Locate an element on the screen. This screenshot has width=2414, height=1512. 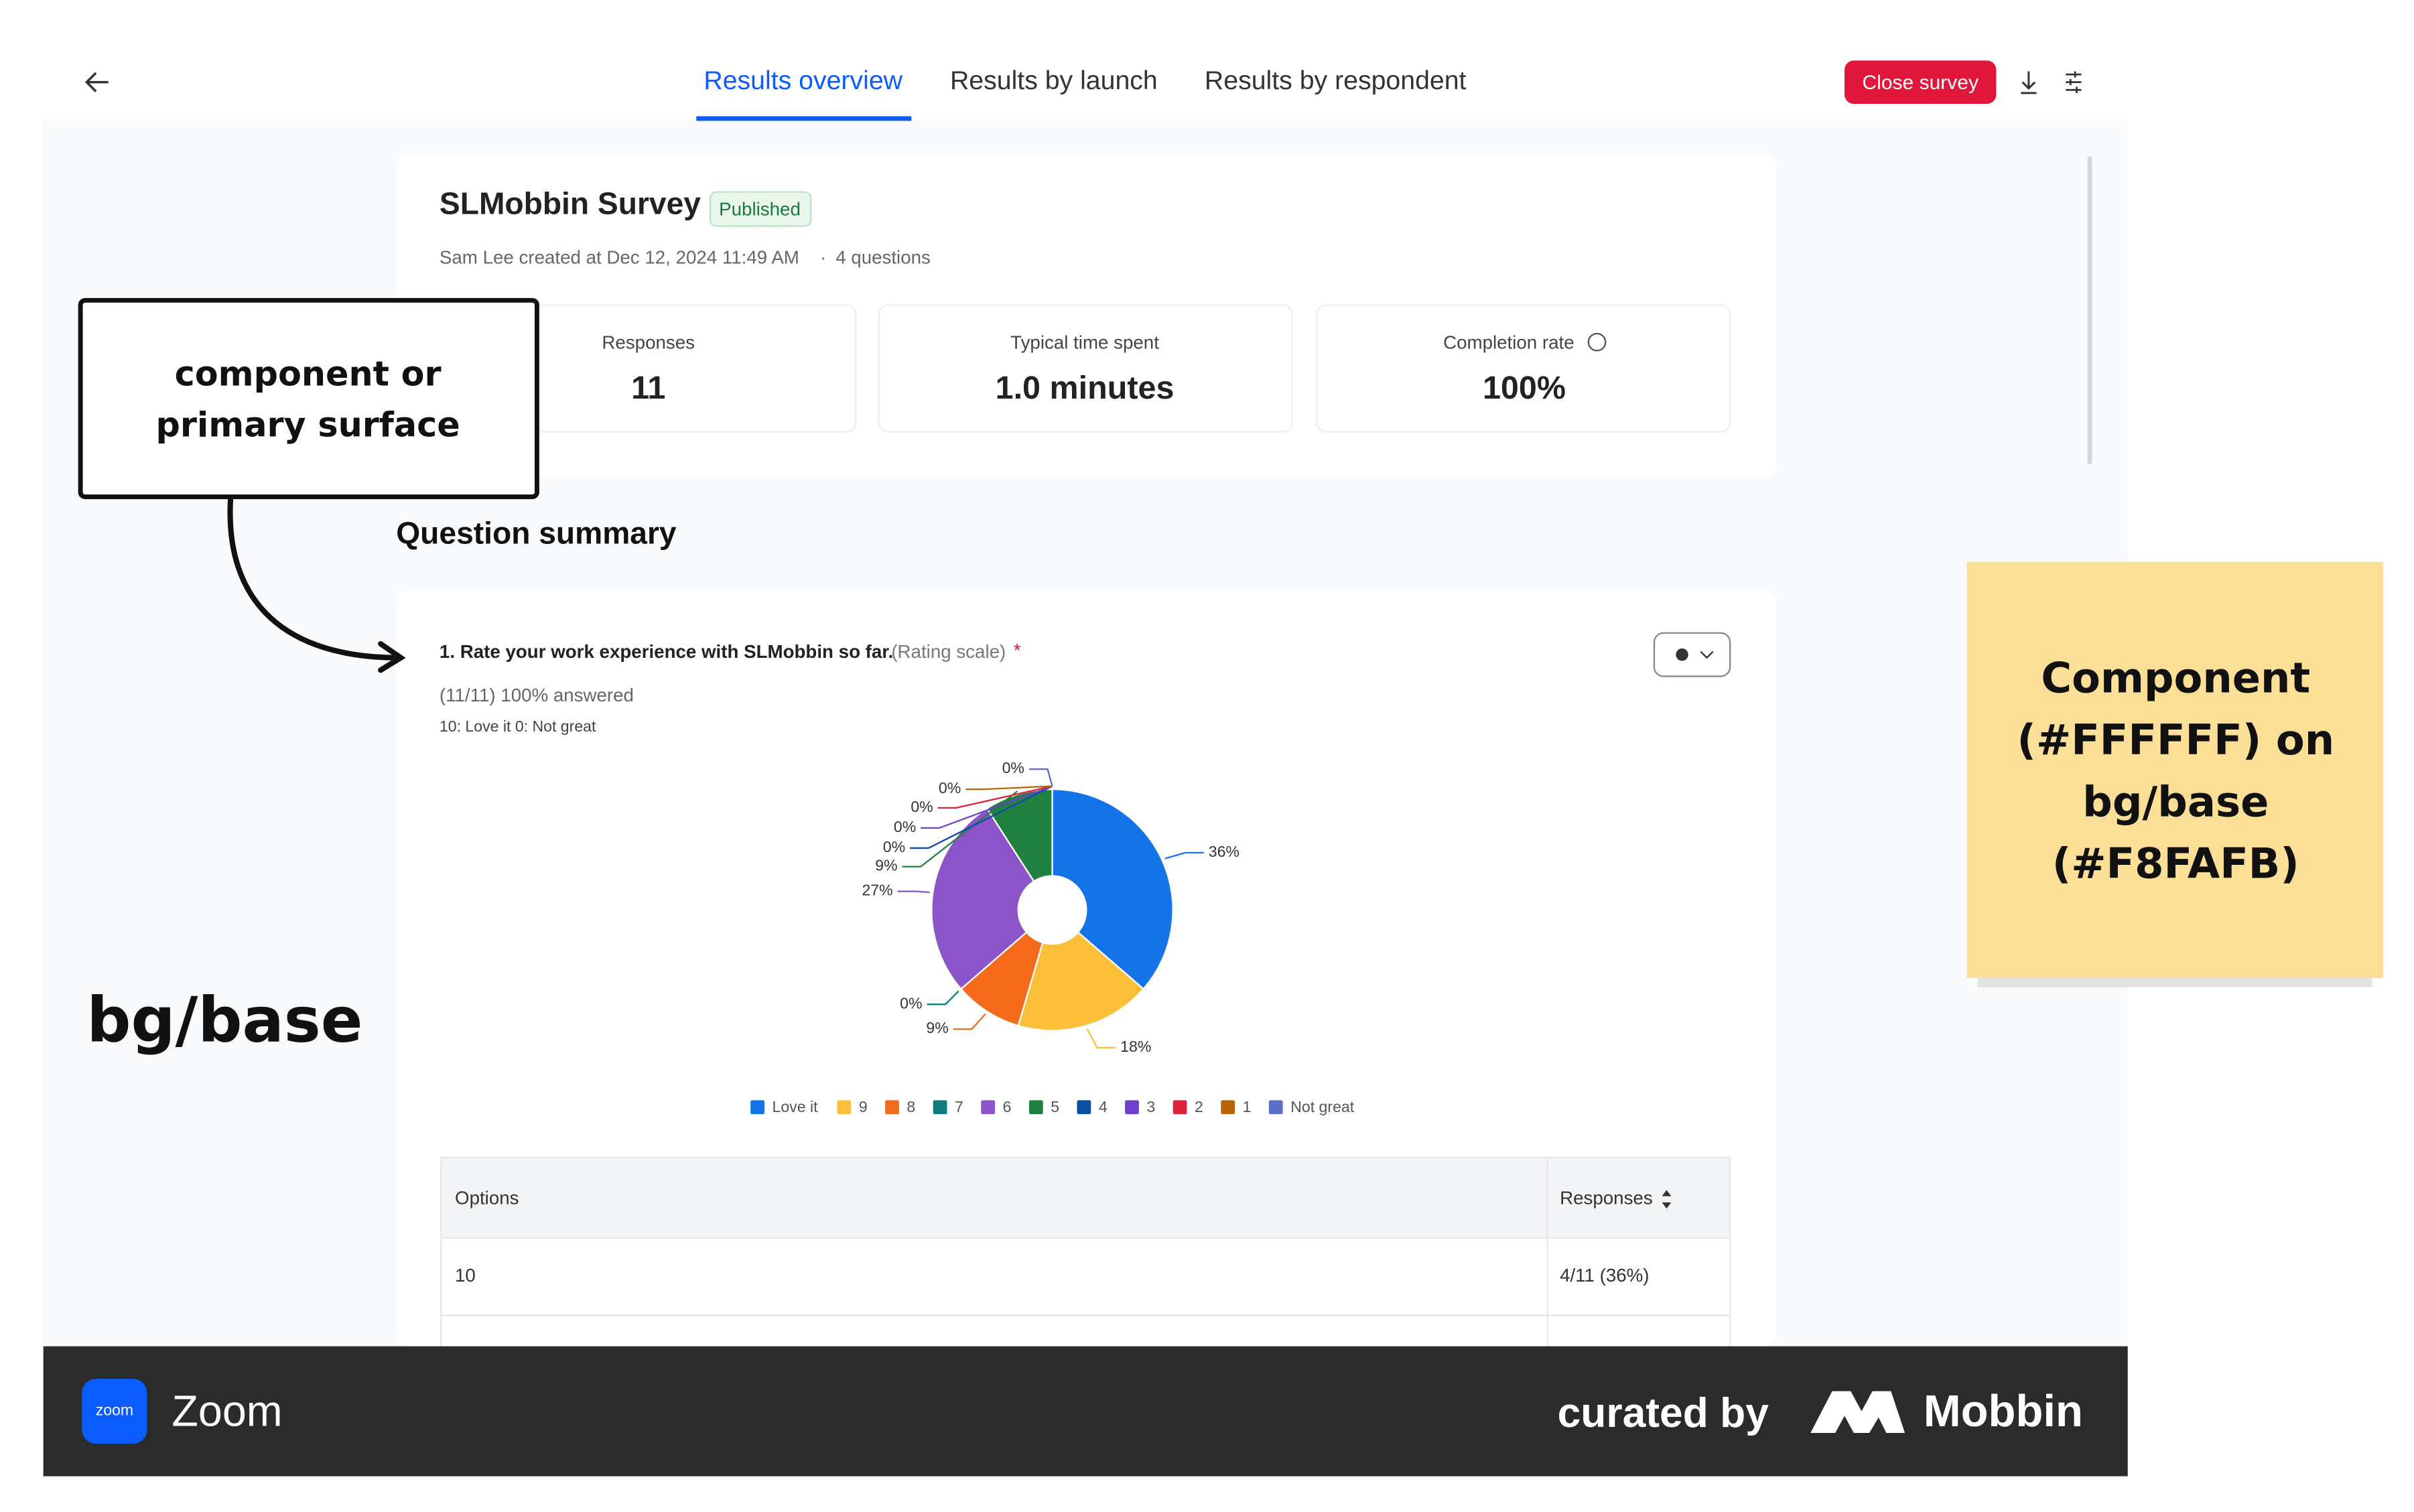
legend-label: 4 is located at coordinates (1103, 1106).